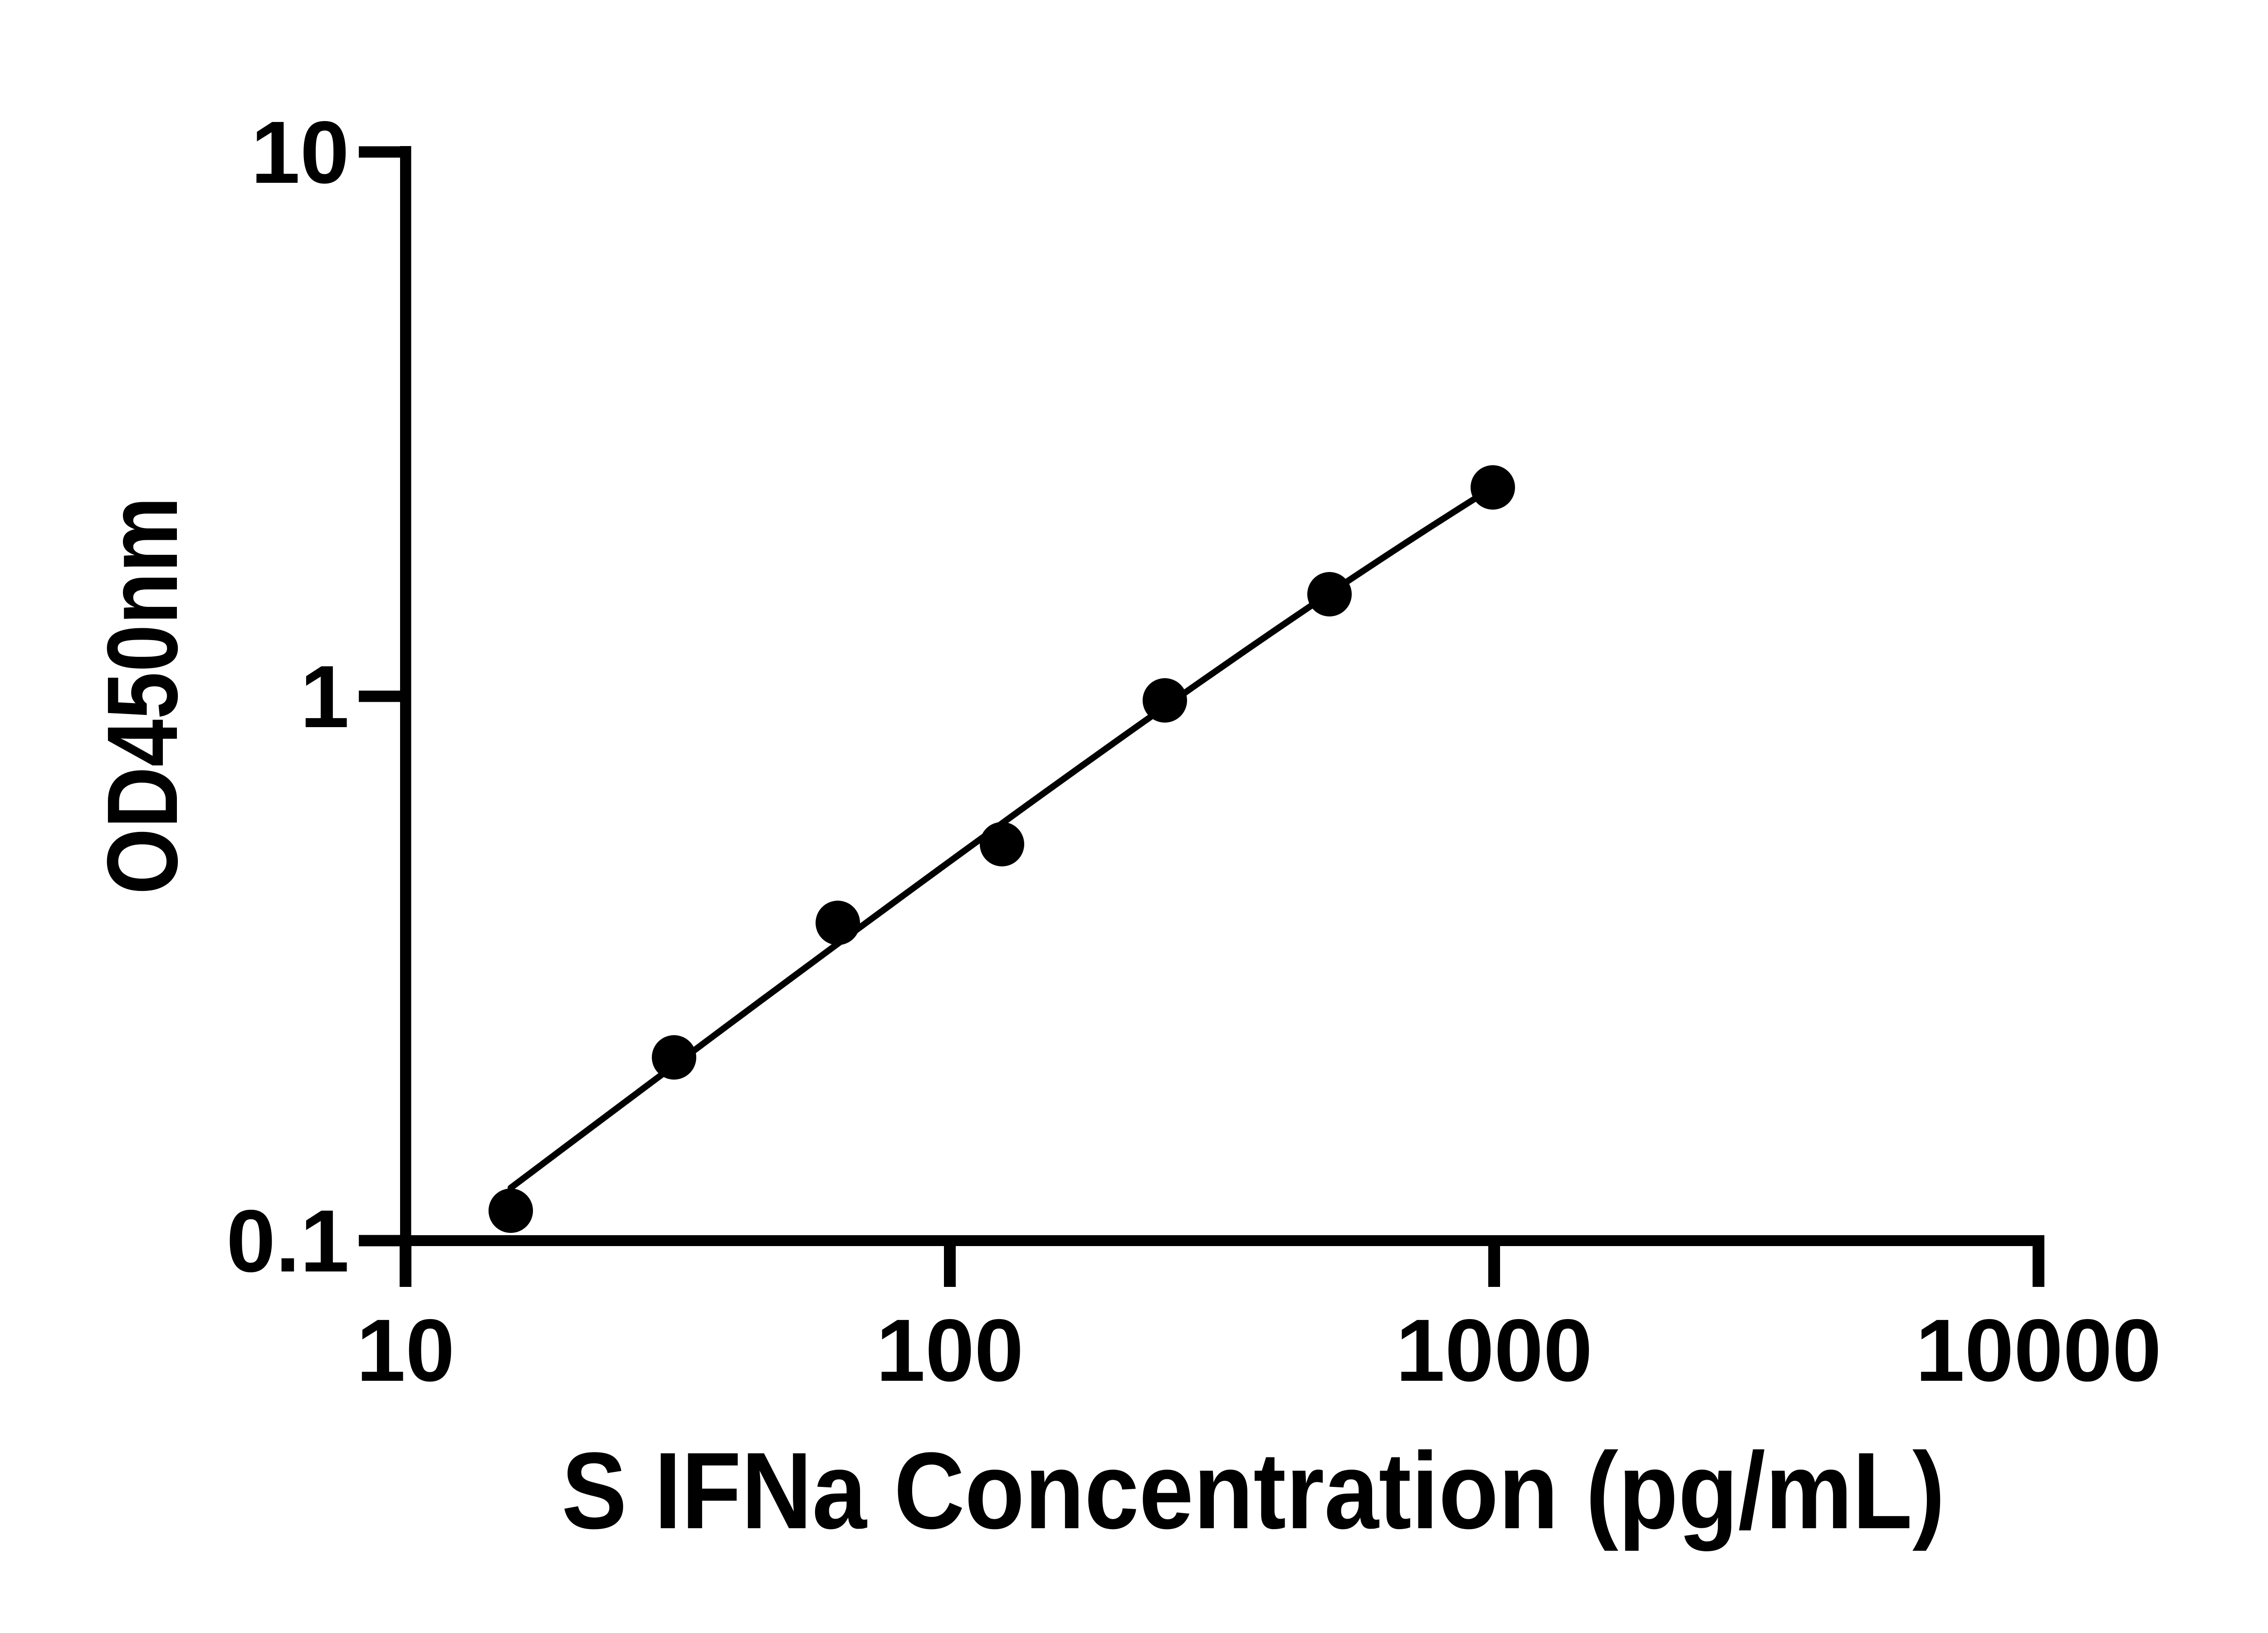  I want to click on svg-text: 0.1, so click(288, 1241).